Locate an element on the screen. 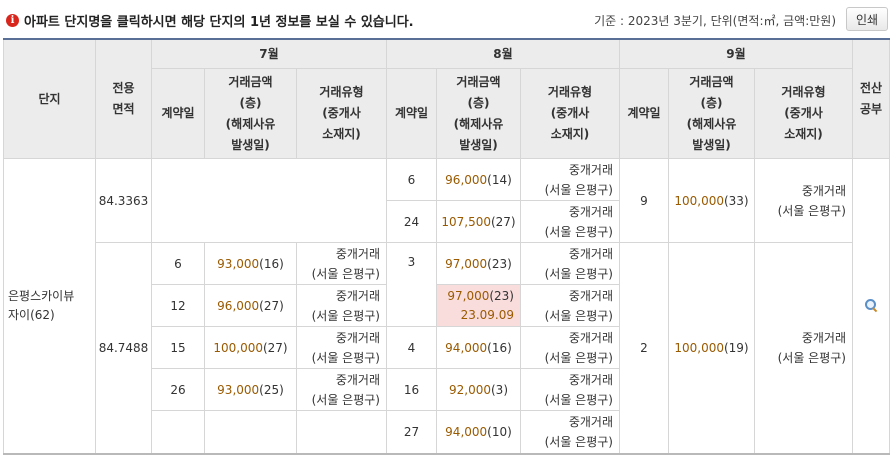 This screenshot has height=469, width=892. amount-cell: 100,000(19) is located at coordinates (711, 348).